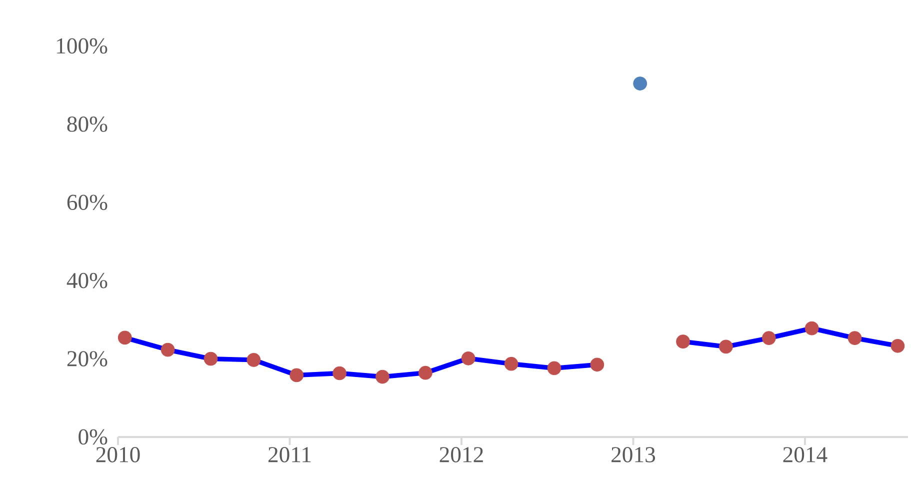 This screenshot has height=499, width=911. I want to click on y-tick-label: 20%, so click(87, 358).